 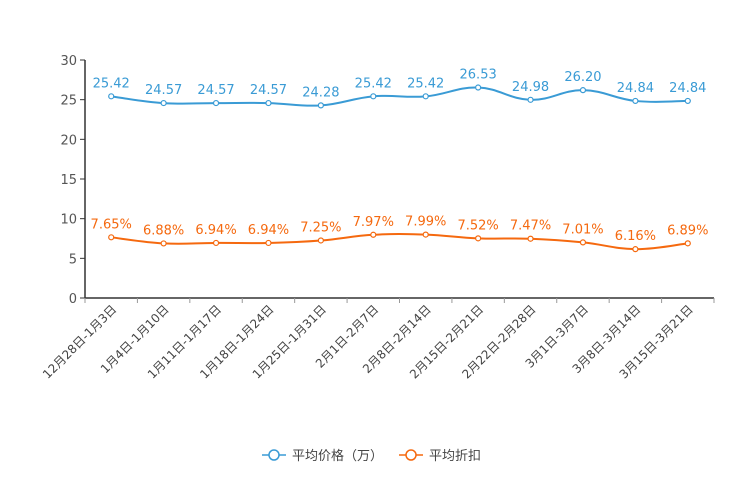 What do you see at coordinates (425, 222) in the screenshot?
I see `data-label: 7.99%` at bounding box center [425, 222].